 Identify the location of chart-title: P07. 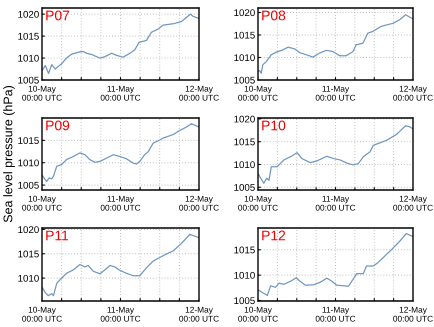
(58, 15).